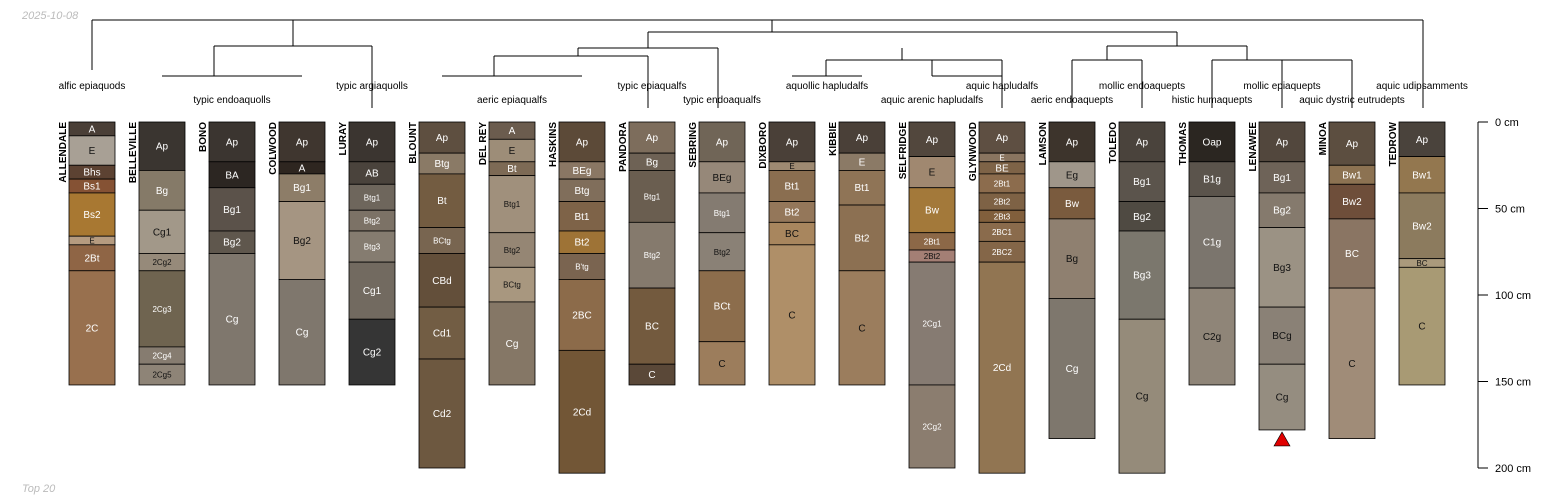  I want to click on horizon-blount-cd1, so click(442, 333).